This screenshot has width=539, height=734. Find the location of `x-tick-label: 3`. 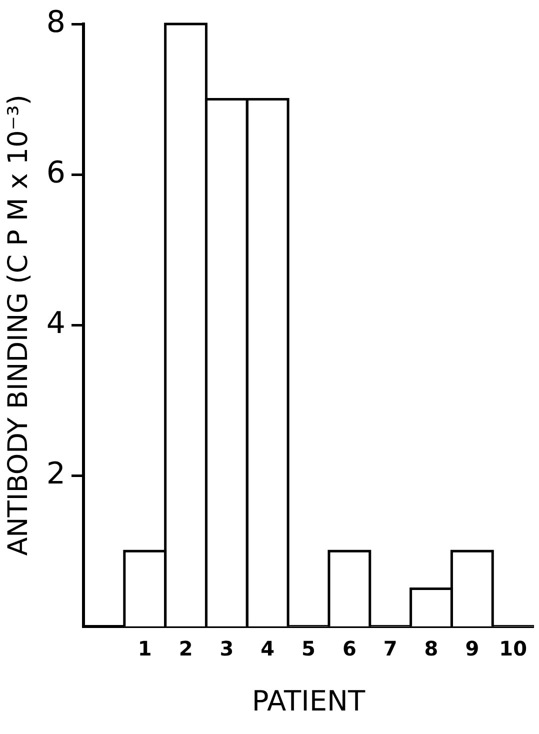

x-tick-label: 3 is located at coordinates (227, 648).